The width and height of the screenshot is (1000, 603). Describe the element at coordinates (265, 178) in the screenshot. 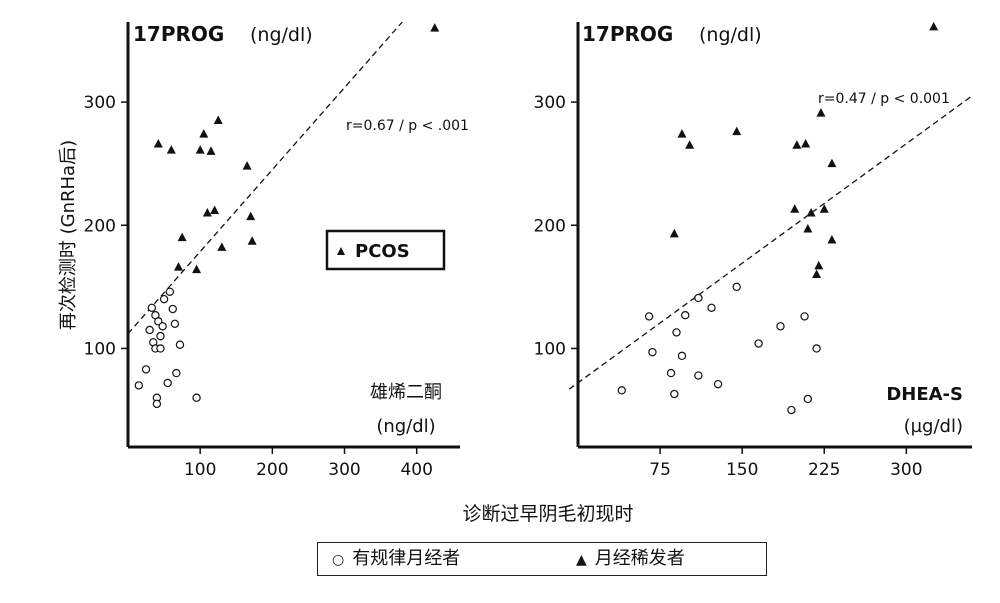

I see `regression-trend-line` at that location.